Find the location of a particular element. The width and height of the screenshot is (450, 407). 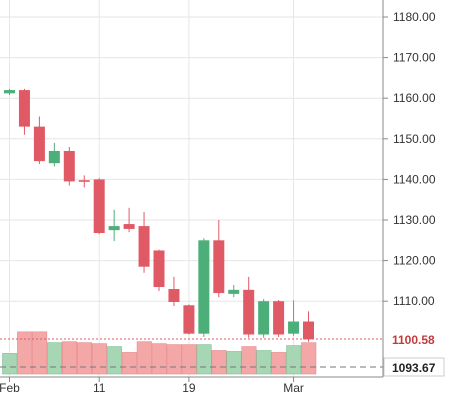

y-tick-label: 1170.00 is located at coordinates (414, 58).